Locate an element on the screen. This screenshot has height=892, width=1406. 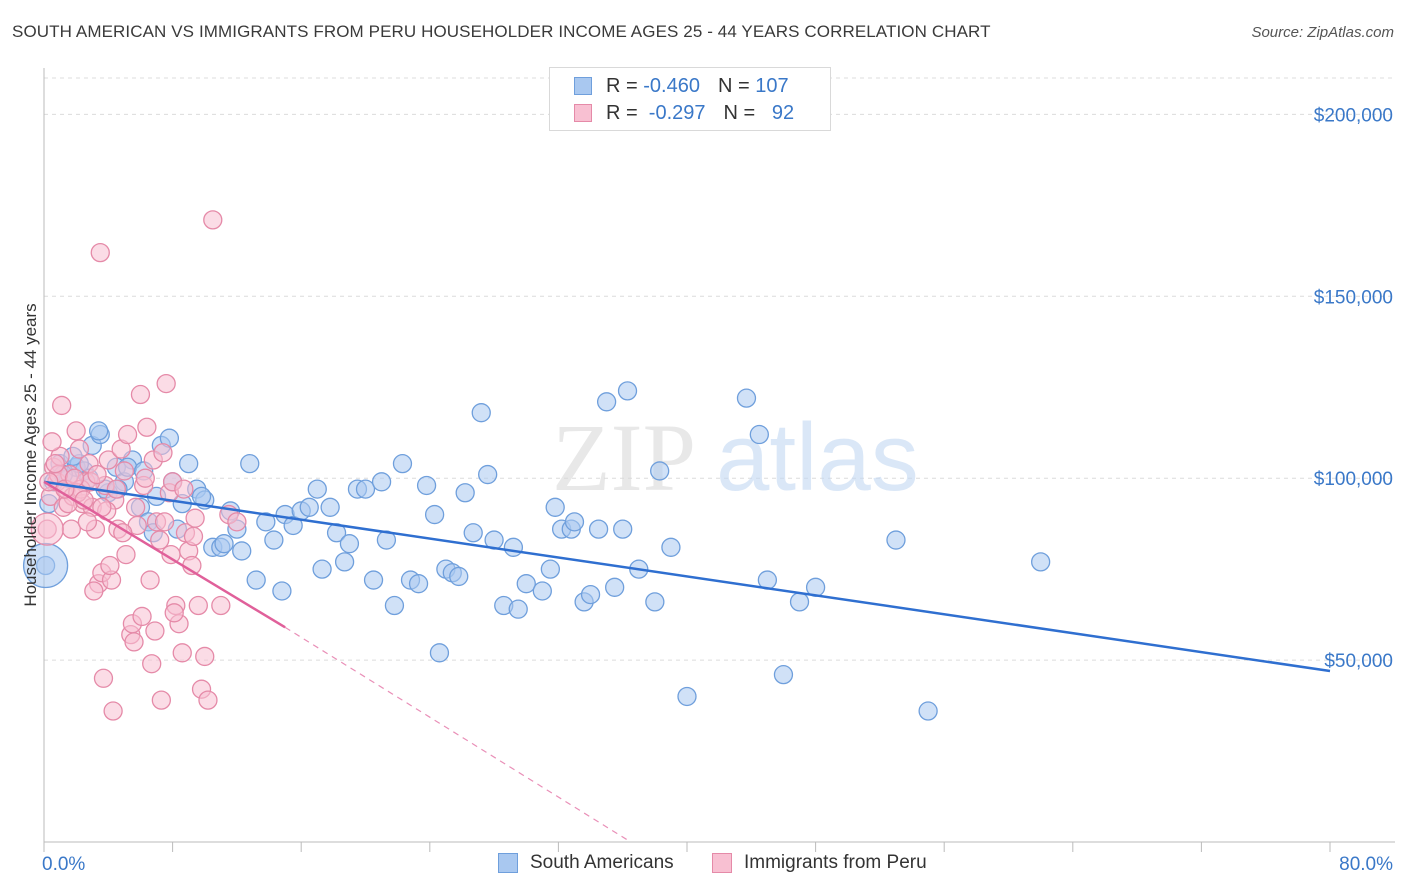
legend-r-value: -0.297 is located at coordinates (674, 112).